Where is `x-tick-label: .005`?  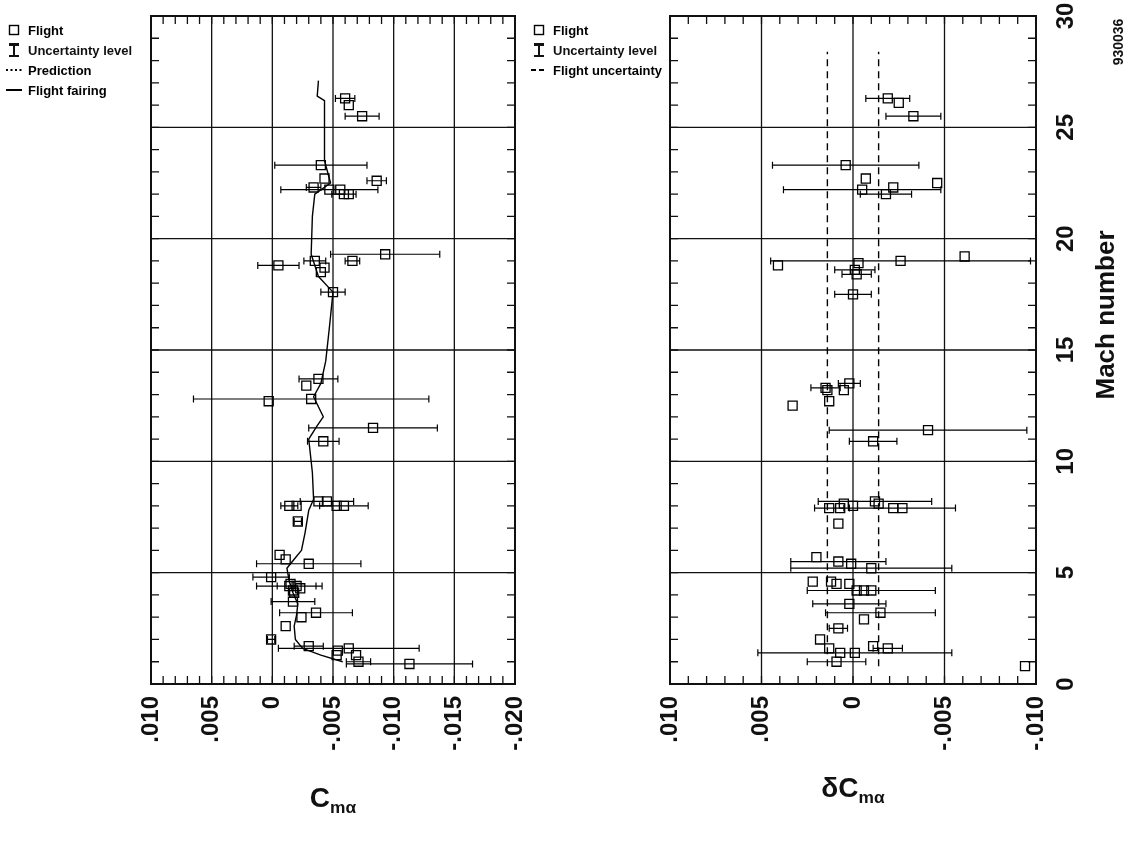
x-tick-label: .005 is located at coordinates (760, 719).